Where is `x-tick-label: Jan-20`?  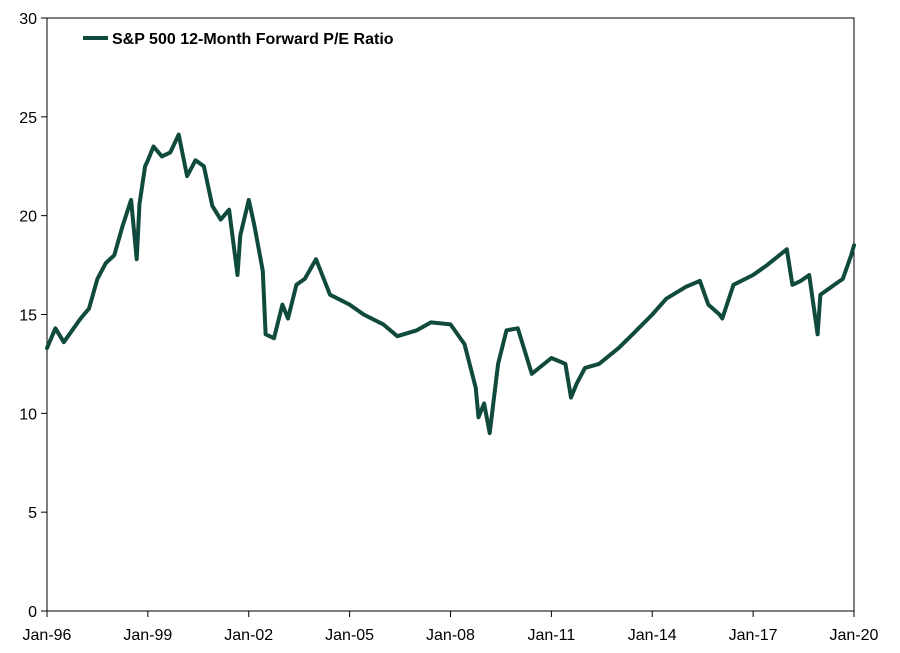 x-tick-label: Jan-20 is located at coordinates (854, 635).